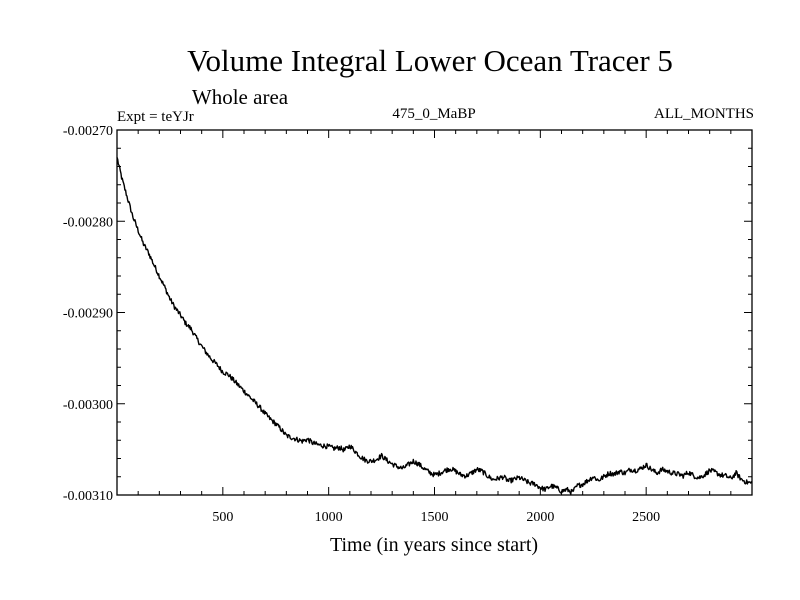 The width and height of the screenshot is (800, 600). Describe the element at coordinates (435, 517) in the screenshot. I see `x-tick-label: 1500` at that location.